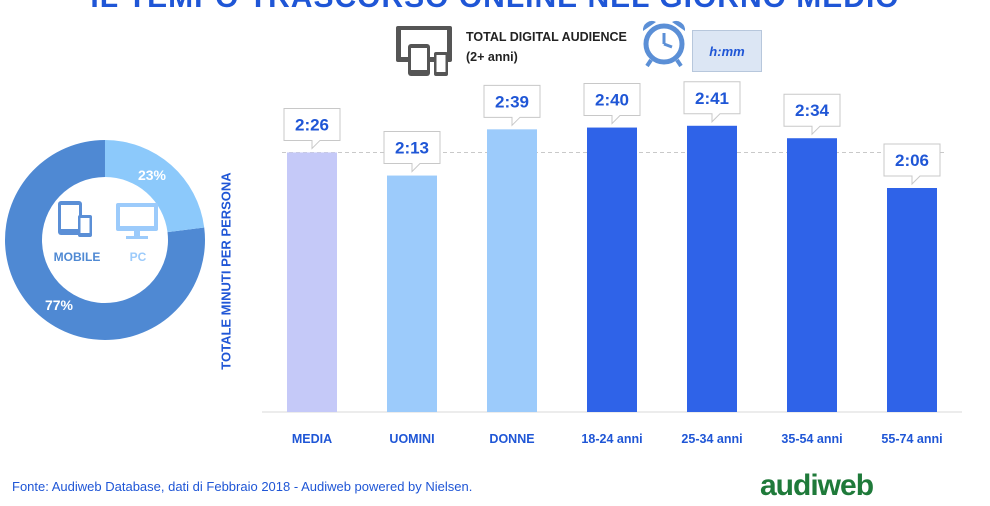 Image resolution: width=990 pixels, height=506 pixels. What do you see at coordinates (612, 100) in the screenshot?
I see `data-label: 2:40` at bounding box center [612, 100].